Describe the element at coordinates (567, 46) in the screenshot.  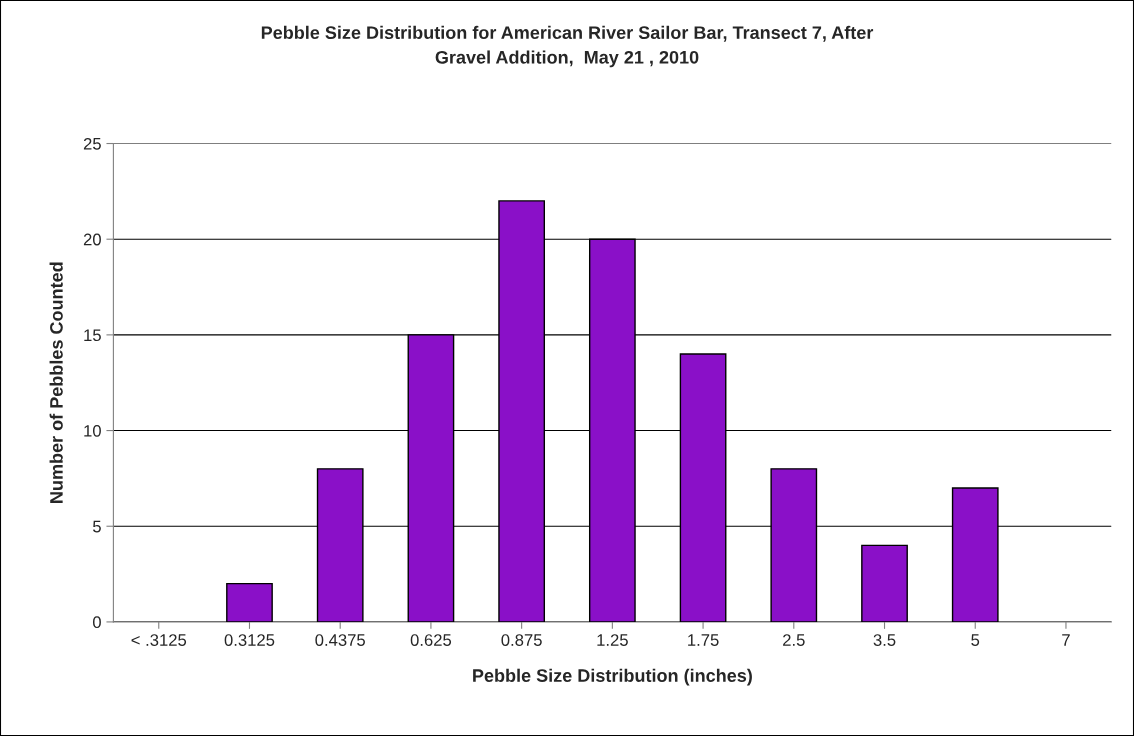
I see `chart-title: Pebble Size Distribution for American River Sailor Bar, Transect 7, After Gravel Addition, May 21 , 2010` at that location.